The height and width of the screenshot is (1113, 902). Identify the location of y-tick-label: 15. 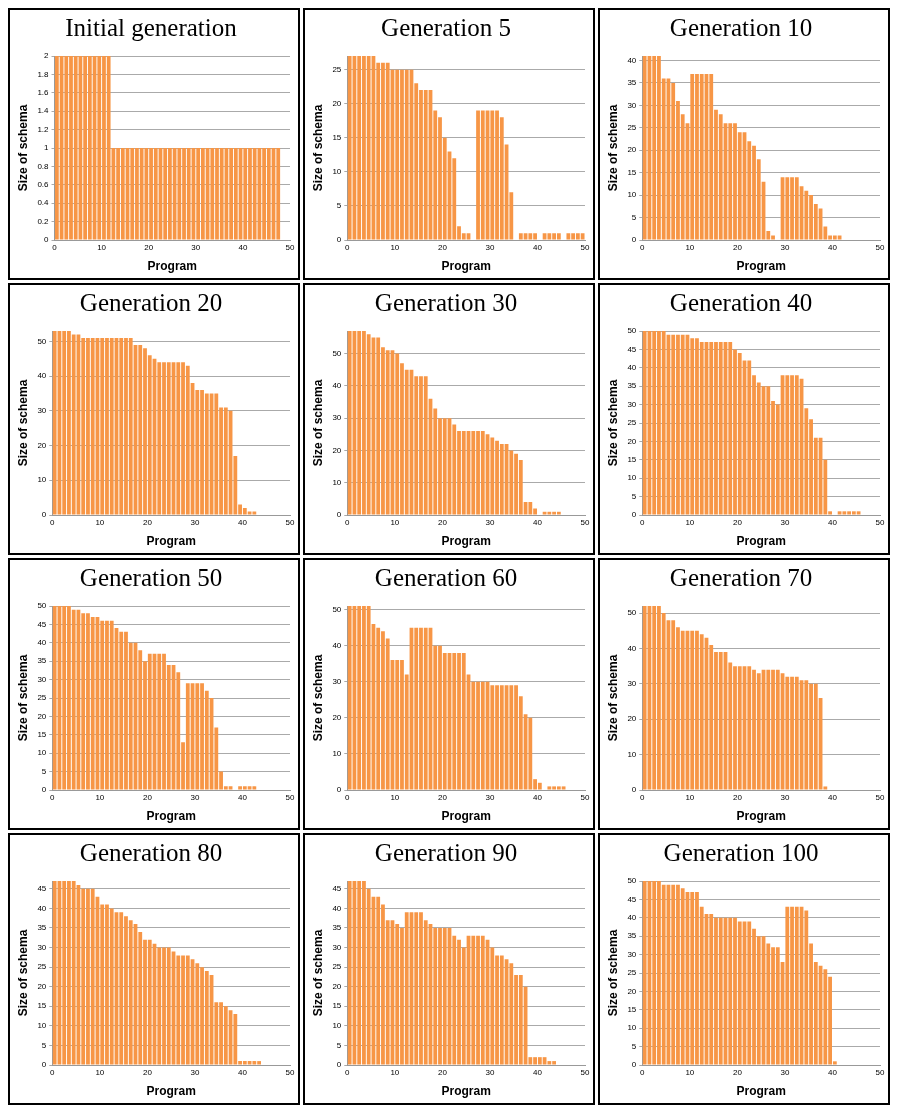
(632, 1009).